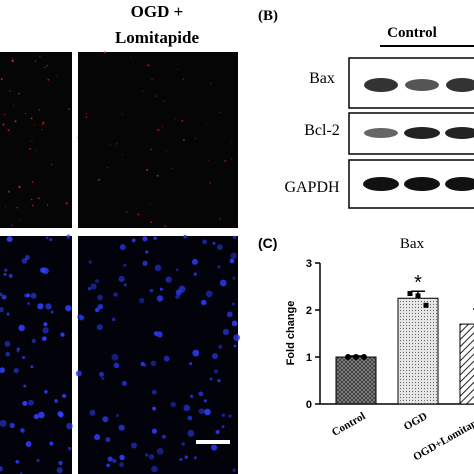  I want to click on bar, so click(418, 351).